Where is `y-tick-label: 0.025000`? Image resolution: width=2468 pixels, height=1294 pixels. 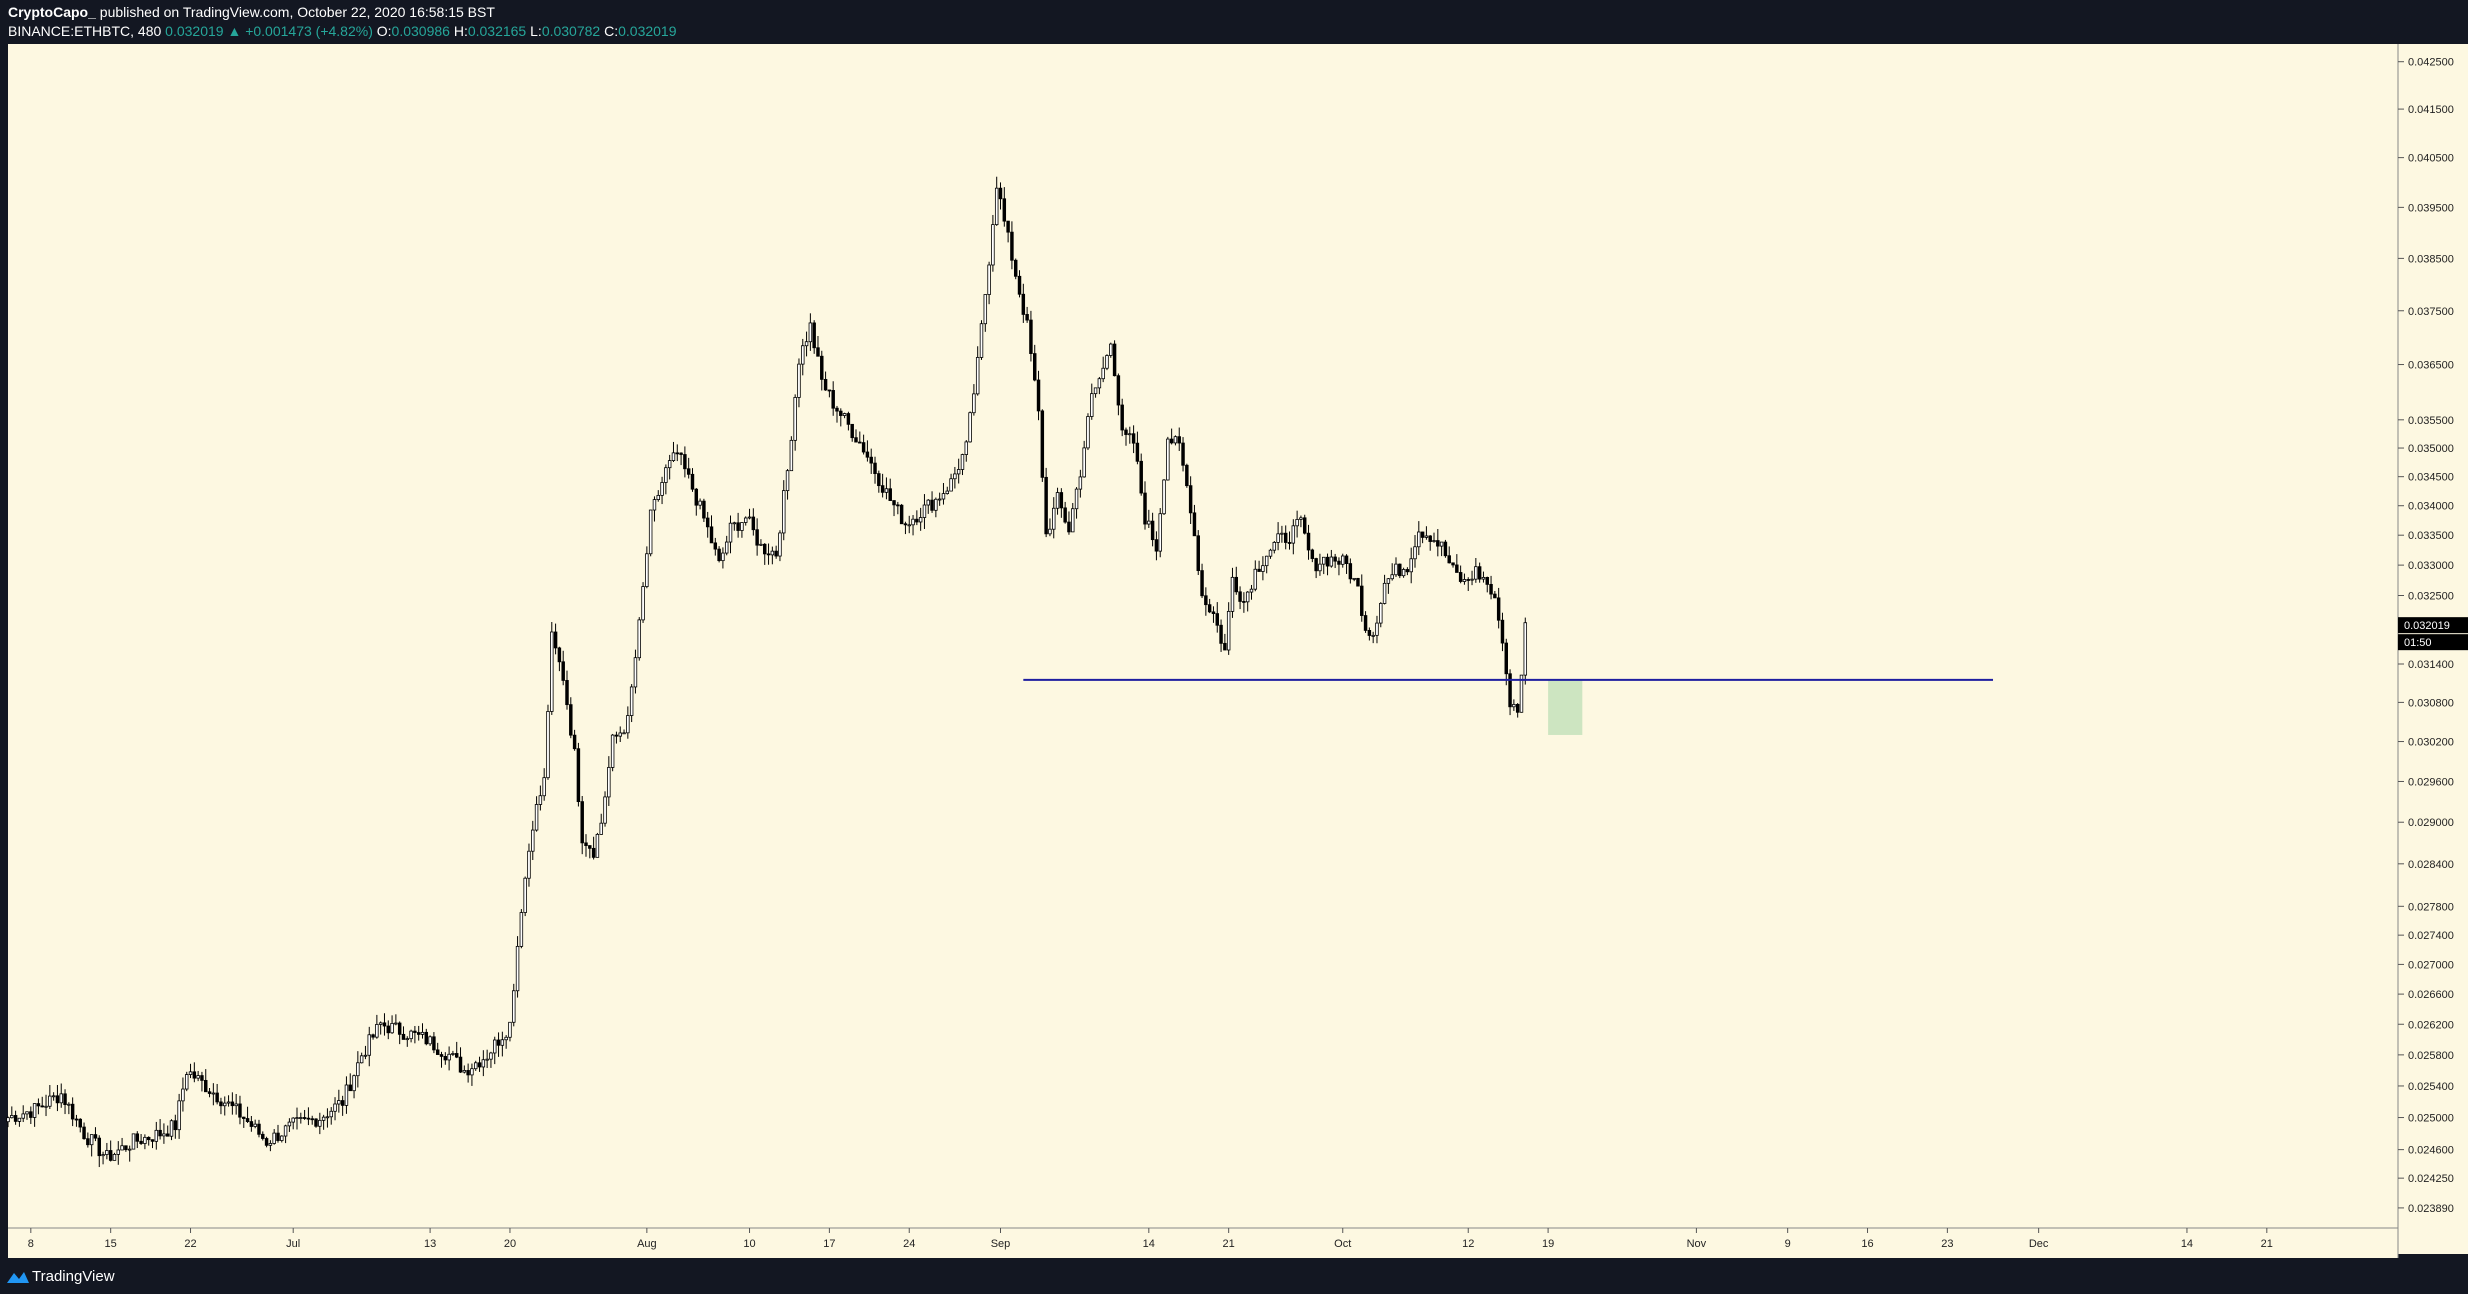 y-tick-label: 0.025000 is located at coordinates (2431, 1119).